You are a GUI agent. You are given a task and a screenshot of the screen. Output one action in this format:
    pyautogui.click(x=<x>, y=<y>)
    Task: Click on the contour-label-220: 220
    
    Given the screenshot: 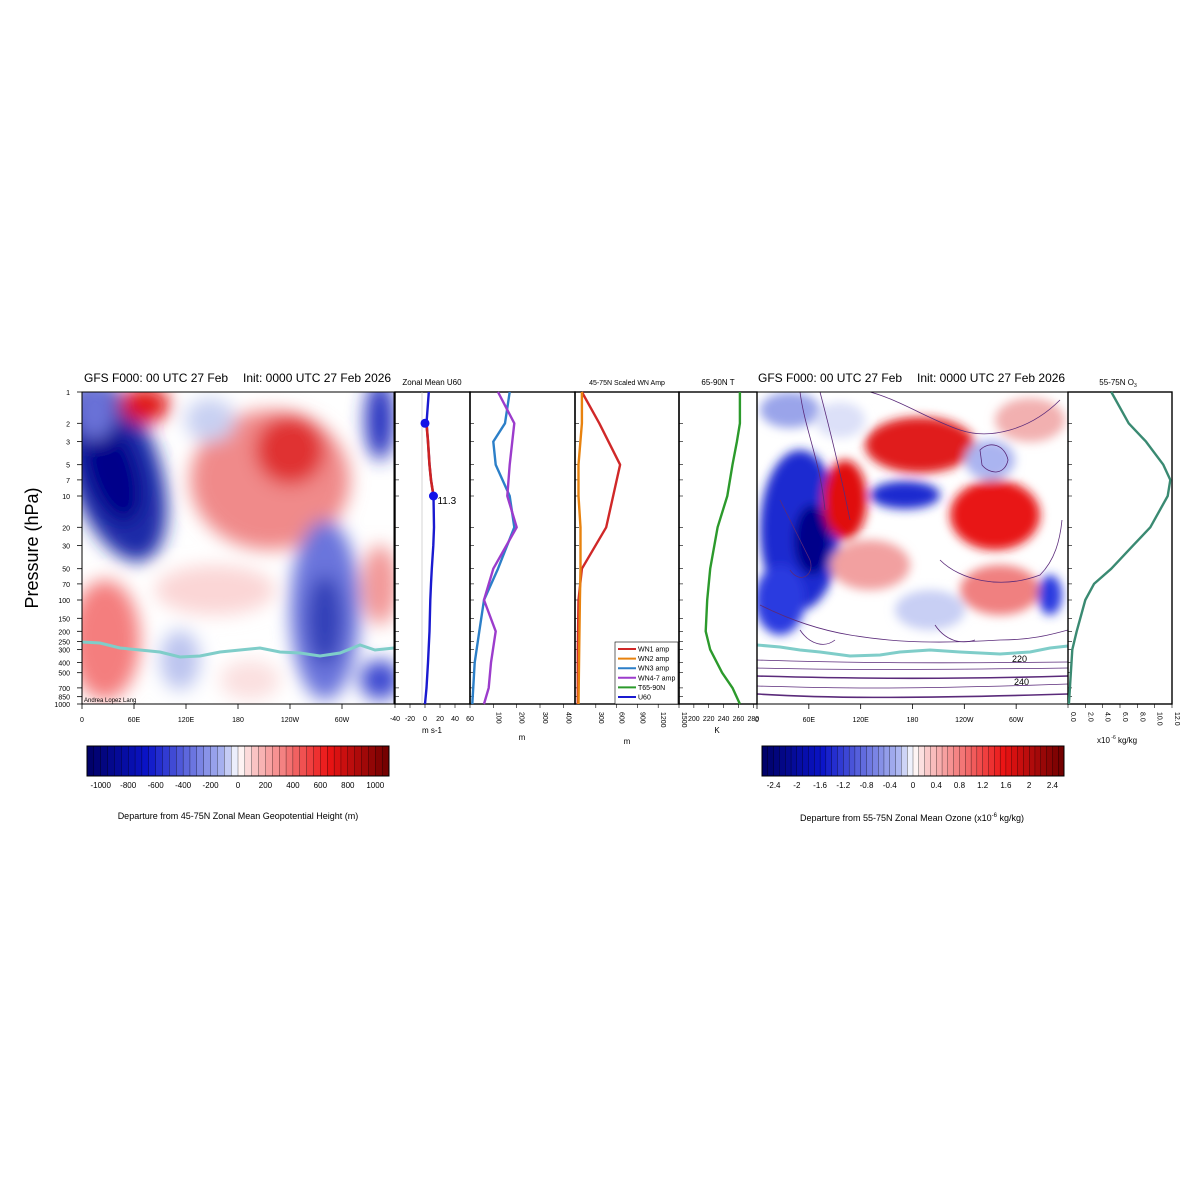 What is the action you would take?
    pyautogui.click(x=1019, y=659)
    